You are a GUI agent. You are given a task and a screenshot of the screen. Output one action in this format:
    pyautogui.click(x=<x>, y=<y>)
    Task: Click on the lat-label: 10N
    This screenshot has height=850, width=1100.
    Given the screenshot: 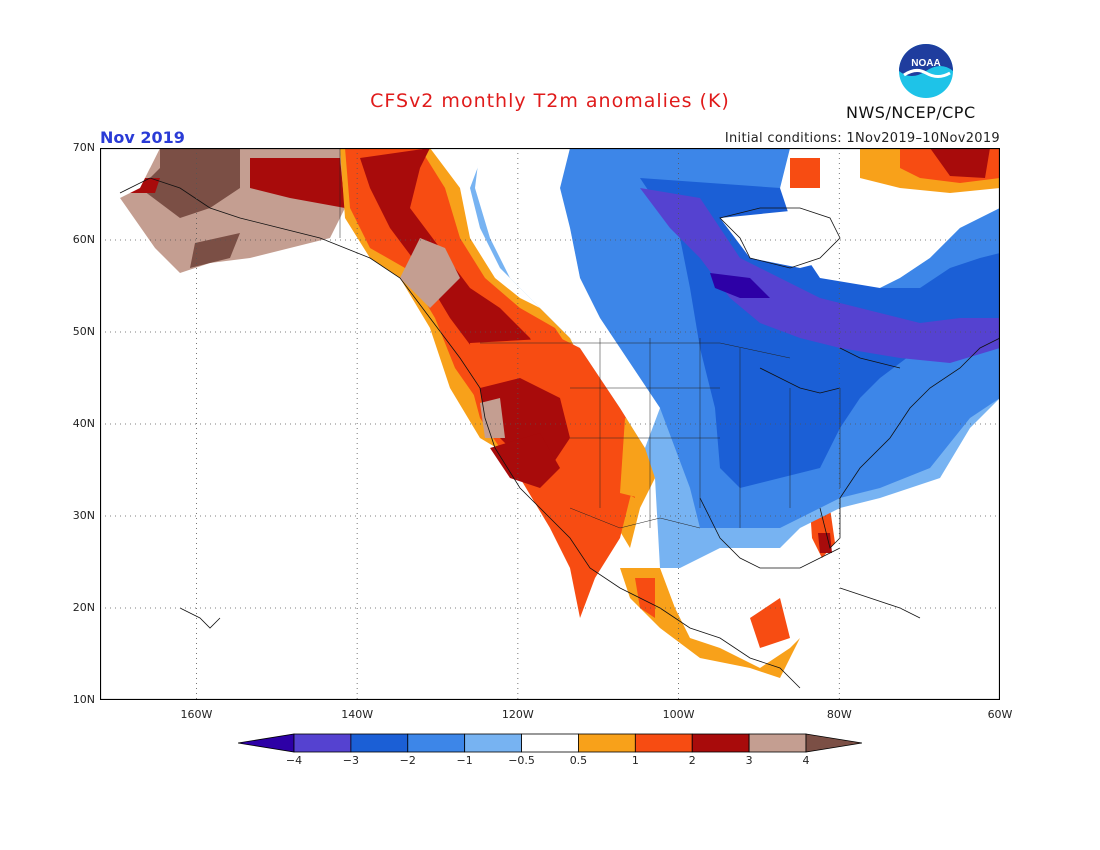 What is the action you would take?
    pyautogui.click(x=83, y=699)
    